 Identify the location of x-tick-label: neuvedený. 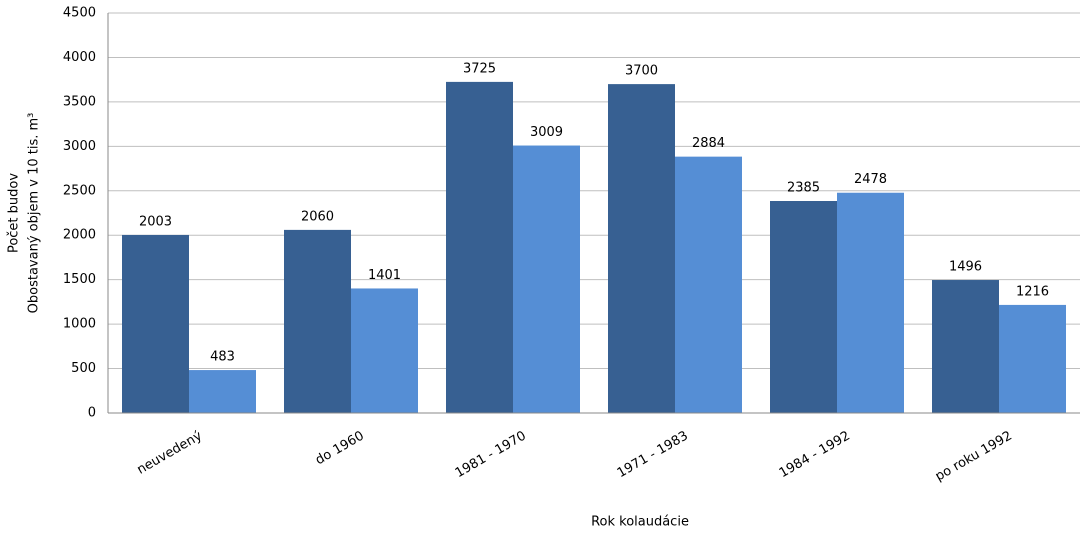
(170, 452).